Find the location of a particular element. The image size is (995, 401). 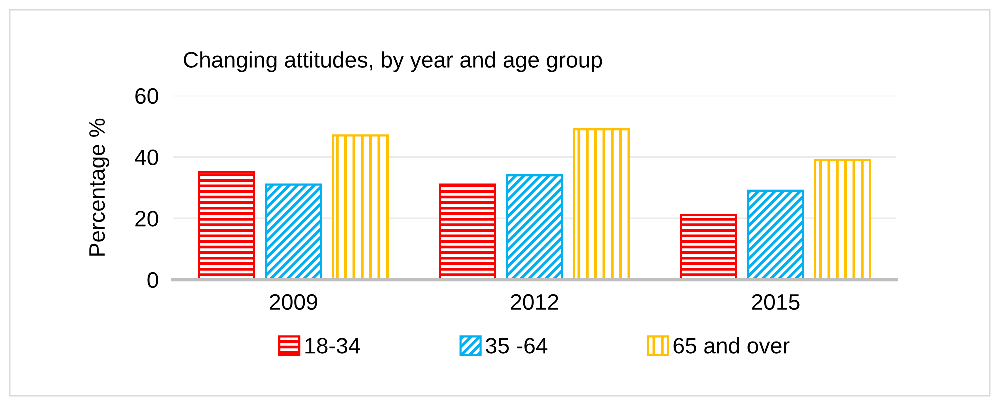

y-tick-label: 20 is located at coordinates (147, 219).